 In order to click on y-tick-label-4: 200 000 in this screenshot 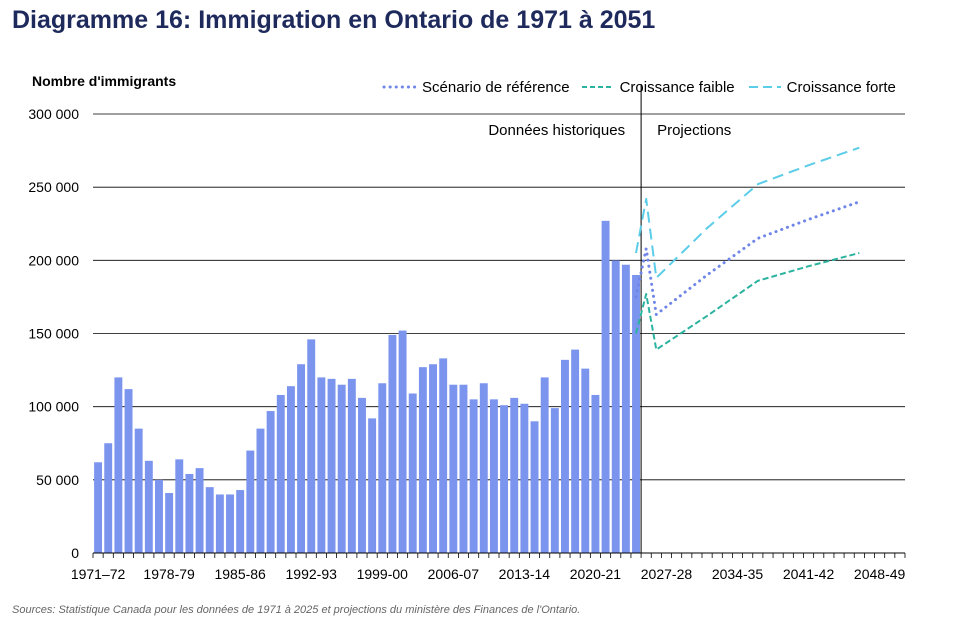, I will do `click(53, 260)`.